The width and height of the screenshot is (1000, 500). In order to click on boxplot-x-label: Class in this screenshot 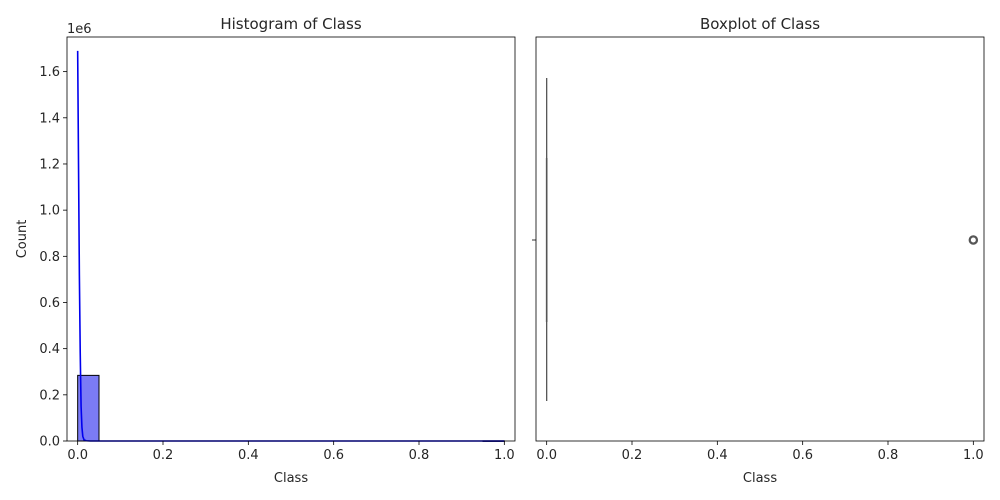, I will do `click(760, 478)`.